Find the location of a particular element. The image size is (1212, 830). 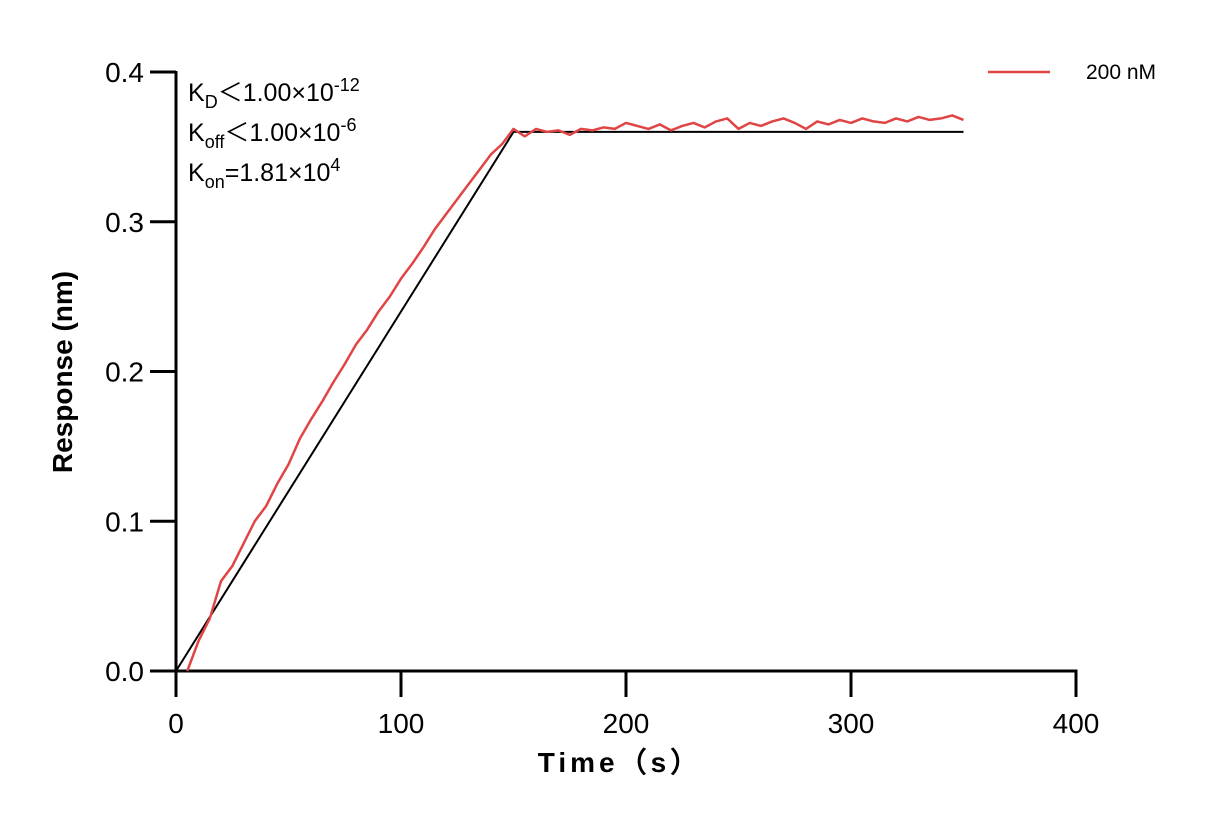

annotation-sup: -6 is located at coordinates (348, 125).